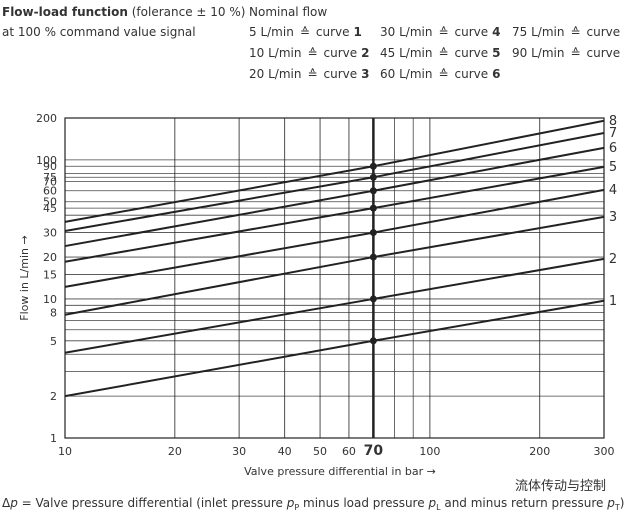 The width and height of the screenshot is (624, 519). I want to click on legend-entry: 90 L/min≙curve8, so click(568, 53).